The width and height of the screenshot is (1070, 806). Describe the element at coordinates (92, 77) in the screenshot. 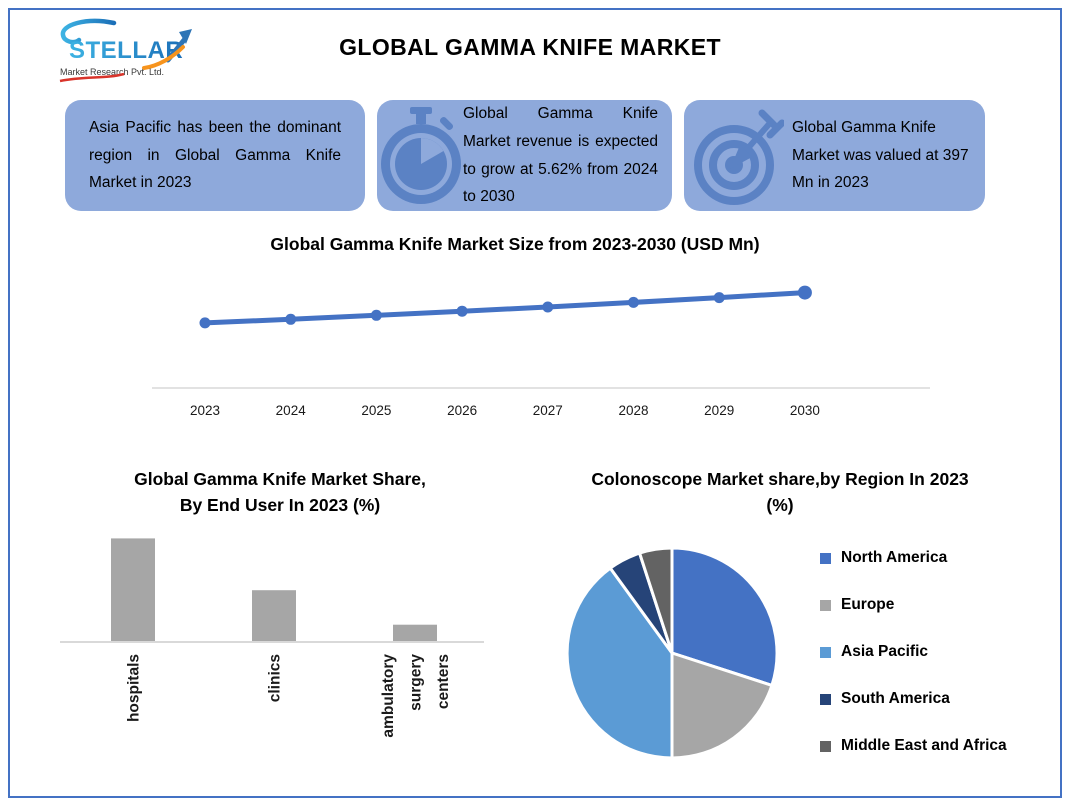

I see `logo-red-swoosh` at that location.